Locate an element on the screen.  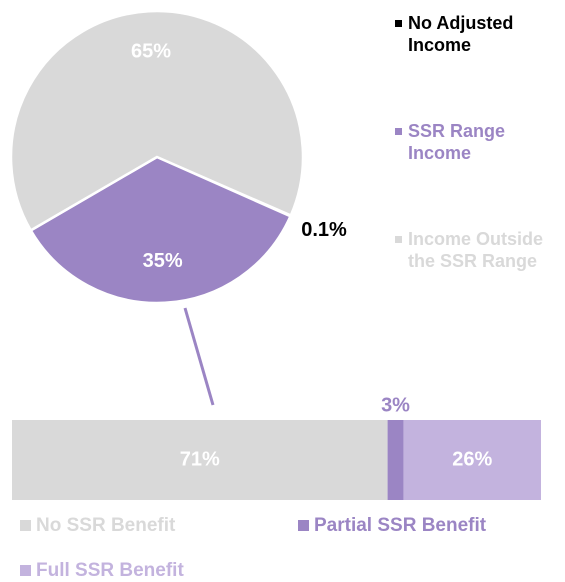
legend-item: No Adjusted Income is located at coordinates (470, 34).